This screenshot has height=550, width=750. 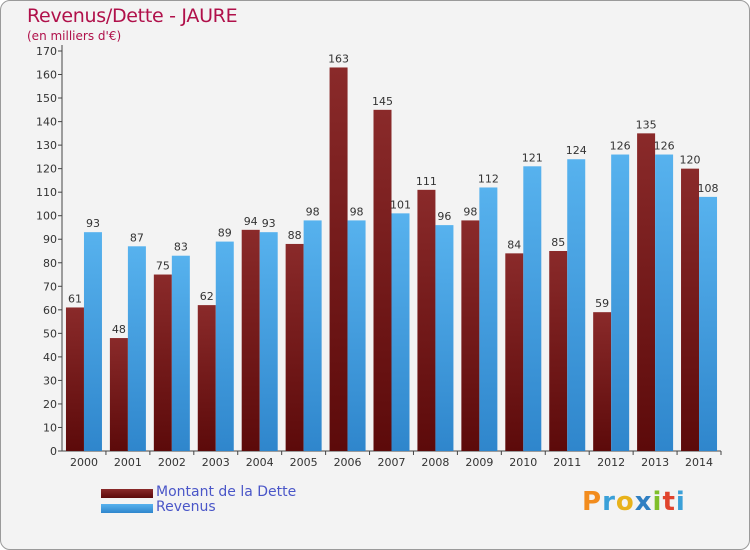 I want to click on x-tick-label: 2011, so click(x=567, y=462).